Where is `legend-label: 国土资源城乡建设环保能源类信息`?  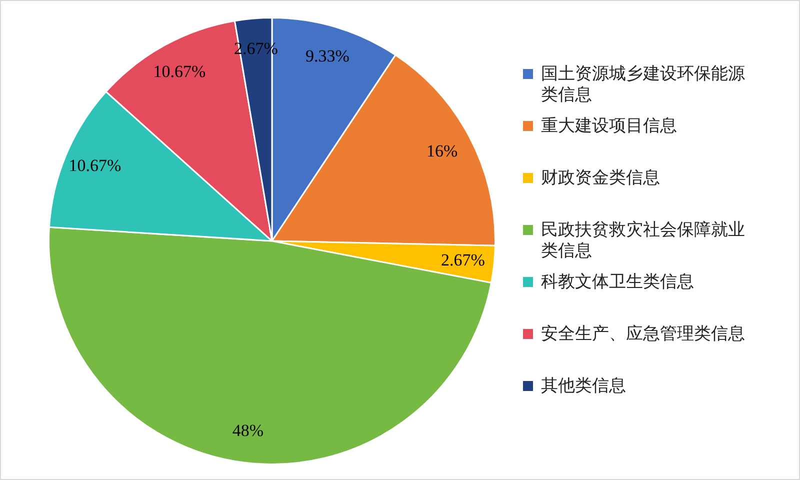
legend-label: 国土资源城乡建设环保能源类信息 is located at coordinates (643, 84).